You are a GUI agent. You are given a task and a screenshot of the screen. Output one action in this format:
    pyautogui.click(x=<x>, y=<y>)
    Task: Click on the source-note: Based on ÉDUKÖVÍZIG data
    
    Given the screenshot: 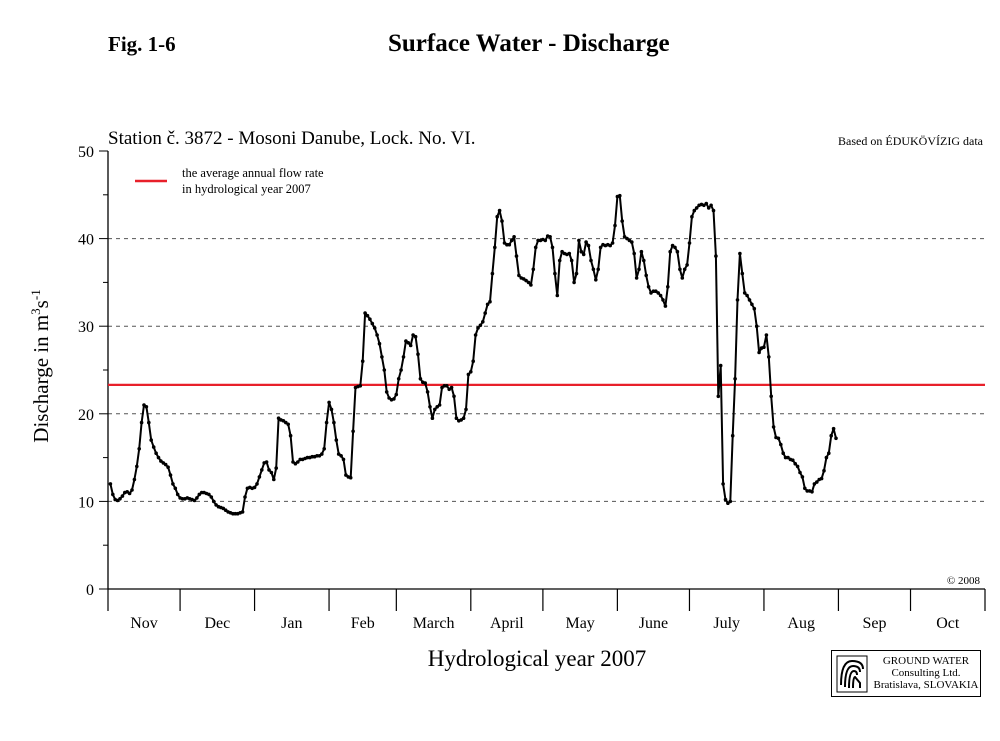 What is the action you would take?
    pyautogui.click(x=911, y=141)
    